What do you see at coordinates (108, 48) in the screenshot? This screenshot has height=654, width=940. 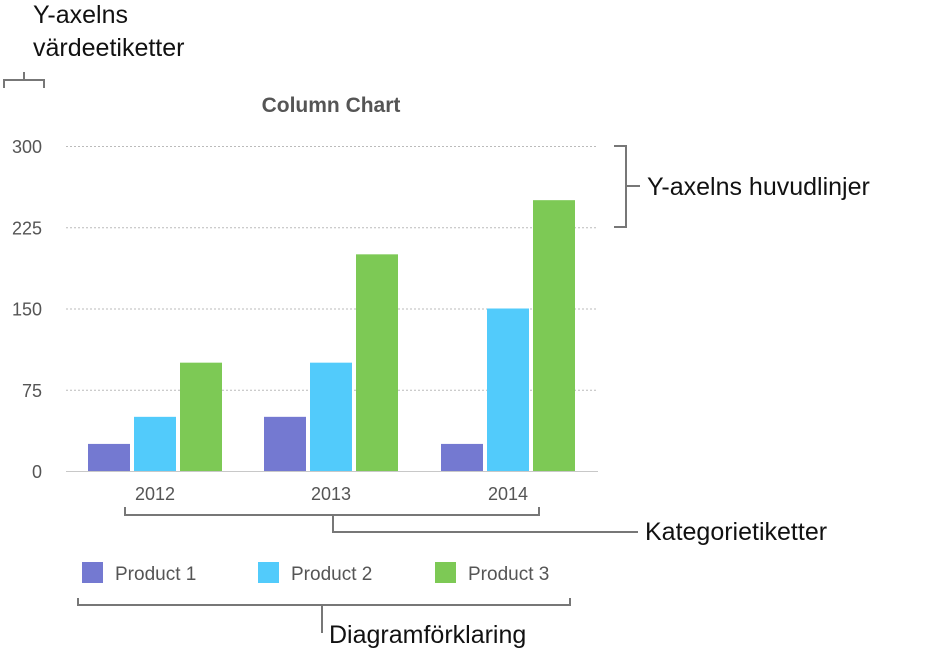 I see `annotation-y-value-labels-line2: värdeetiketter` at bounding box center [108, 48].